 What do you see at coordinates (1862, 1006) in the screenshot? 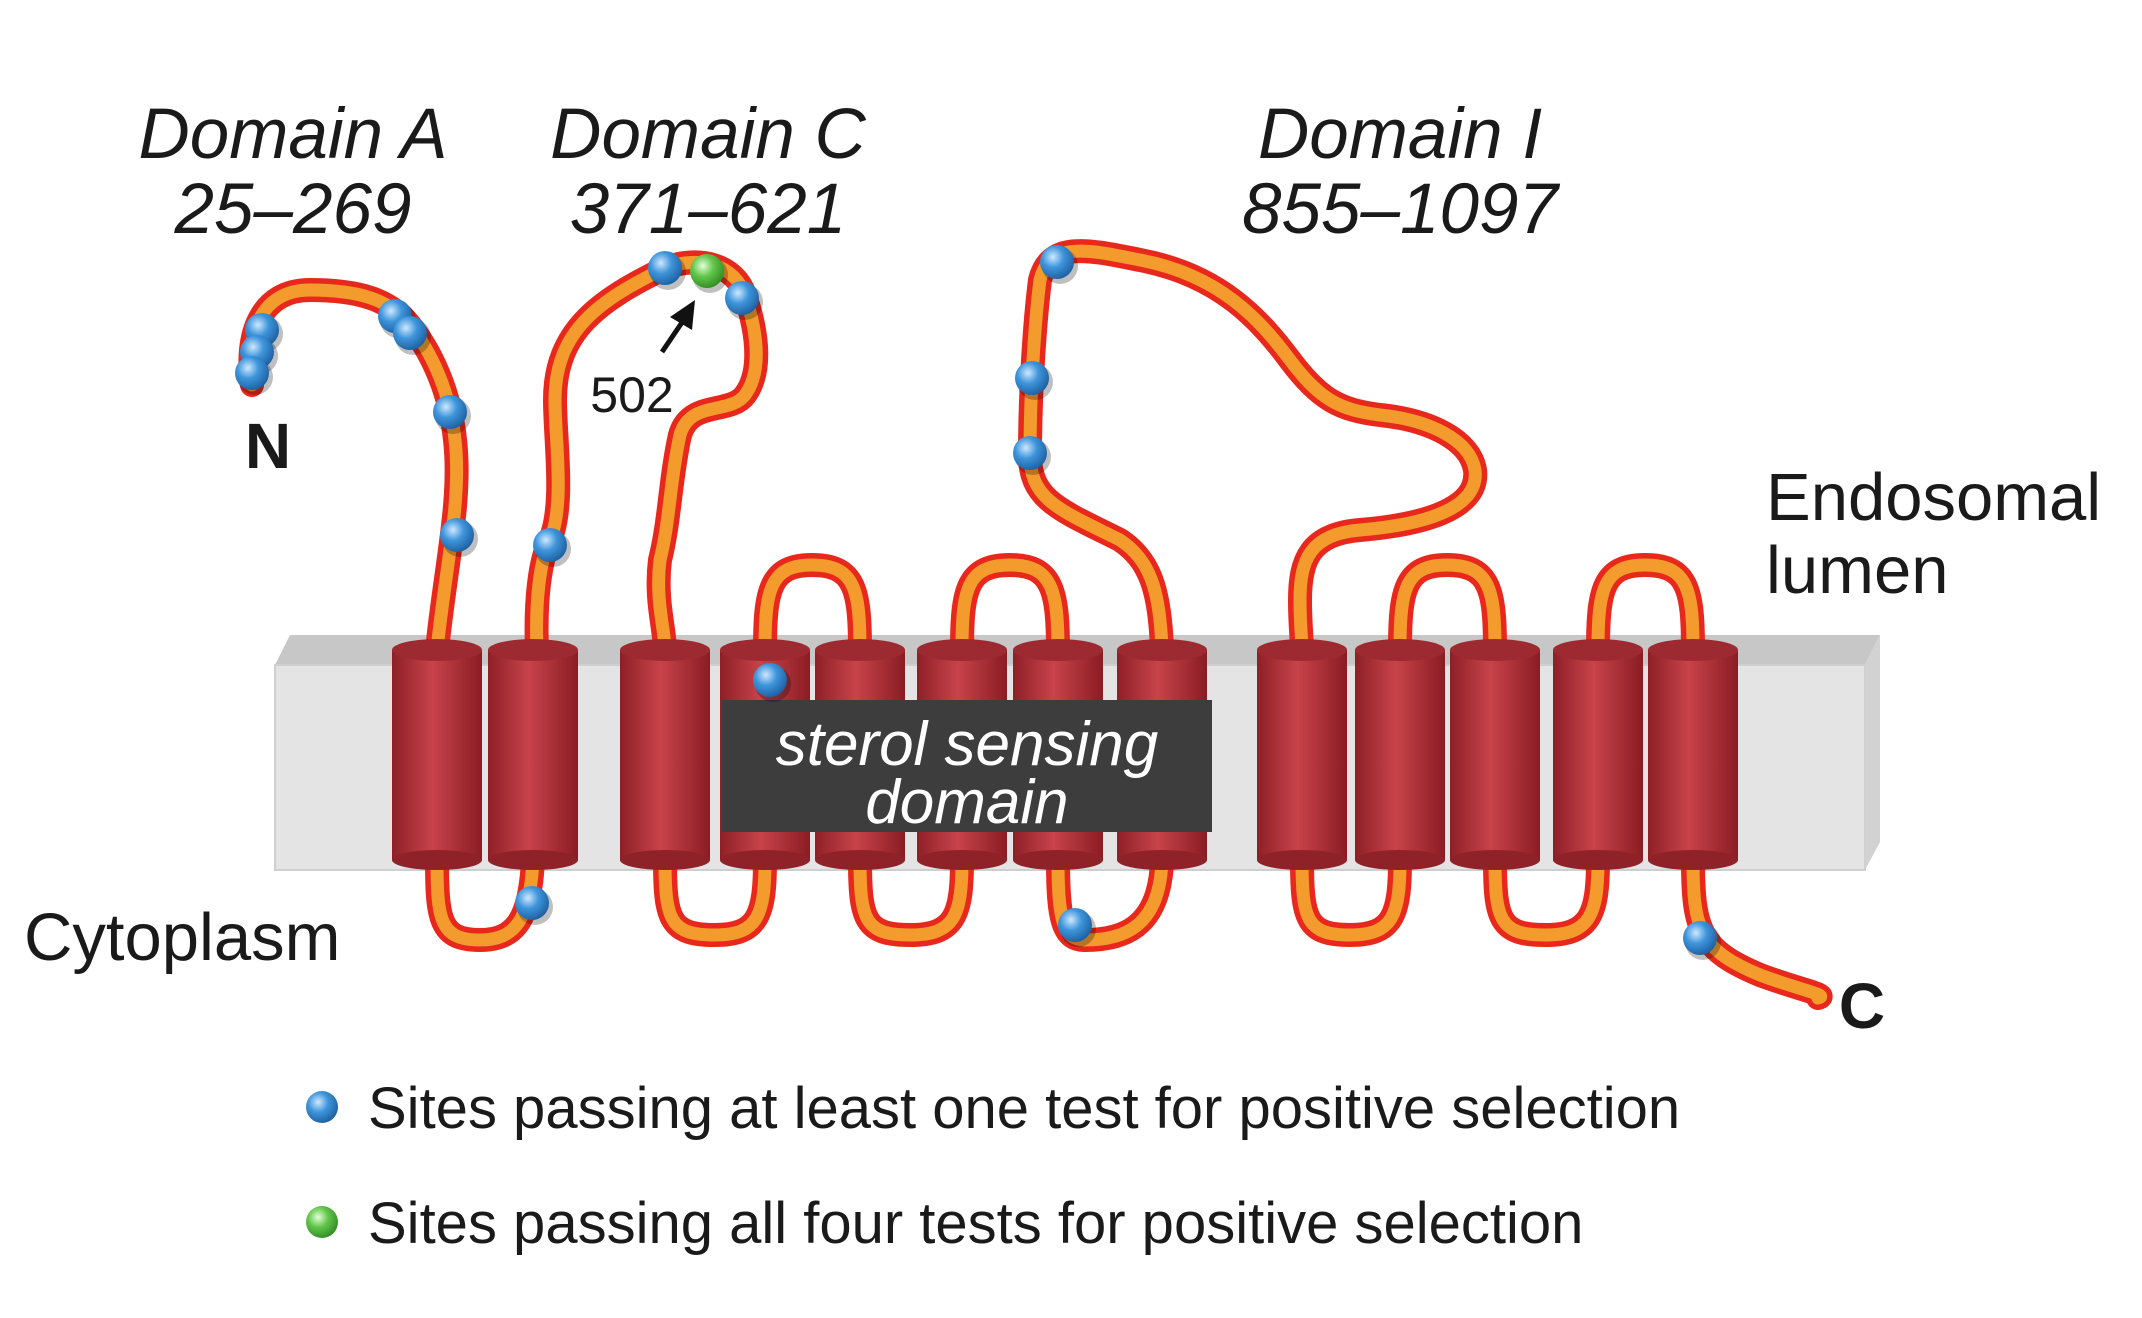
I see `c-terminus-label: C` at bounding box center [1862, 1006].